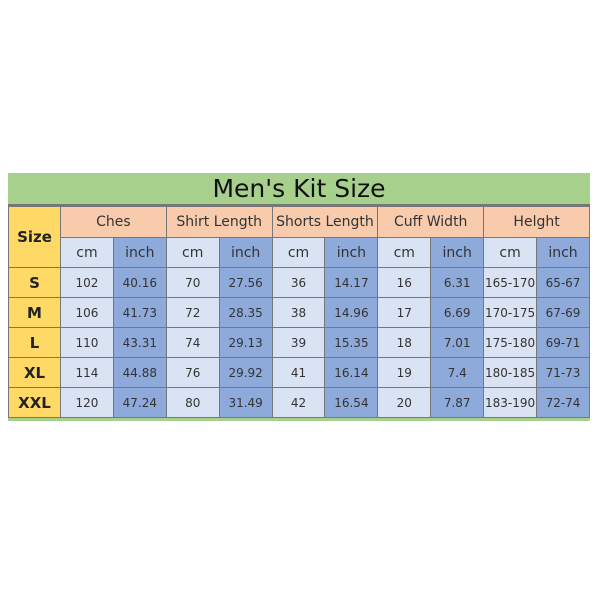 This screenshot has height=600, width=600. What do you see at coordinates (34, 402) in the screenshot?
I see `size-label: XXL` at bounding box center [34, 402].